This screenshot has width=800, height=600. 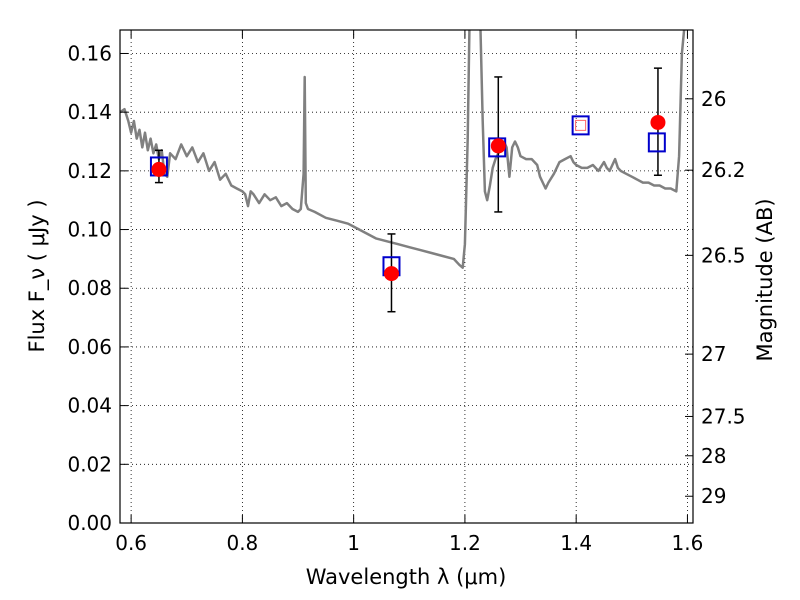 I want to click on y-tick-label: 0.08, so click(x=89, y=288).